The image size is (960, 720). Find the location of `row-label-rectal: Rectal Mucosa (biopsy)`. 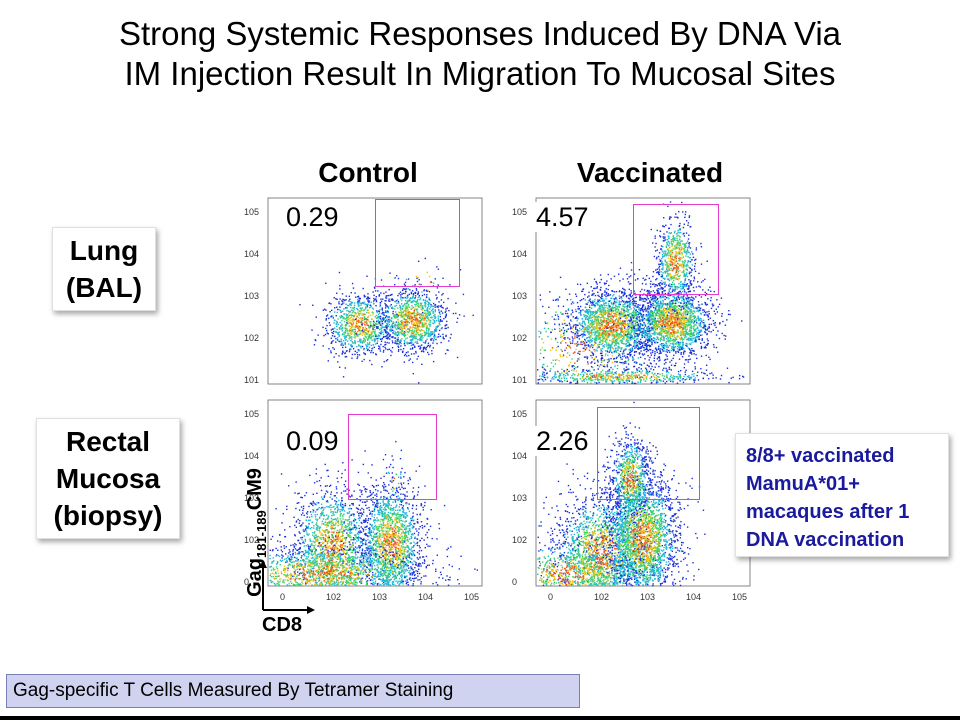

row-label-rectal: Rectal Mucosa (biopsy) is located at coordinates (108, 478).